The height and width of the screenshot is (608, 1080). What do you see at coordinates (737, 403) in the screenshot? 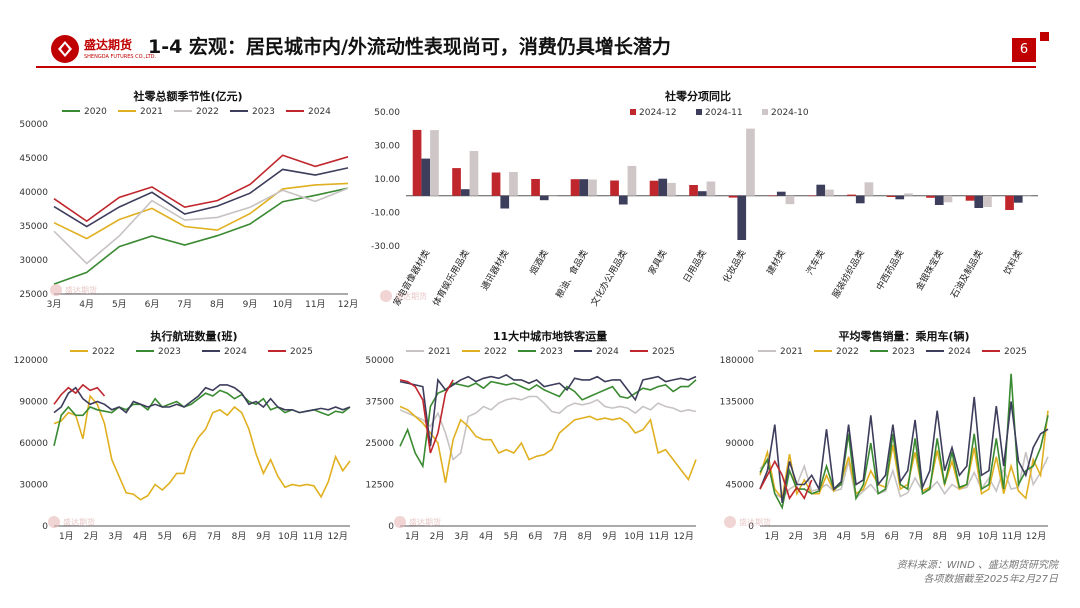
I see `y-tick-label: 135000` at bounding box center [737, 403].